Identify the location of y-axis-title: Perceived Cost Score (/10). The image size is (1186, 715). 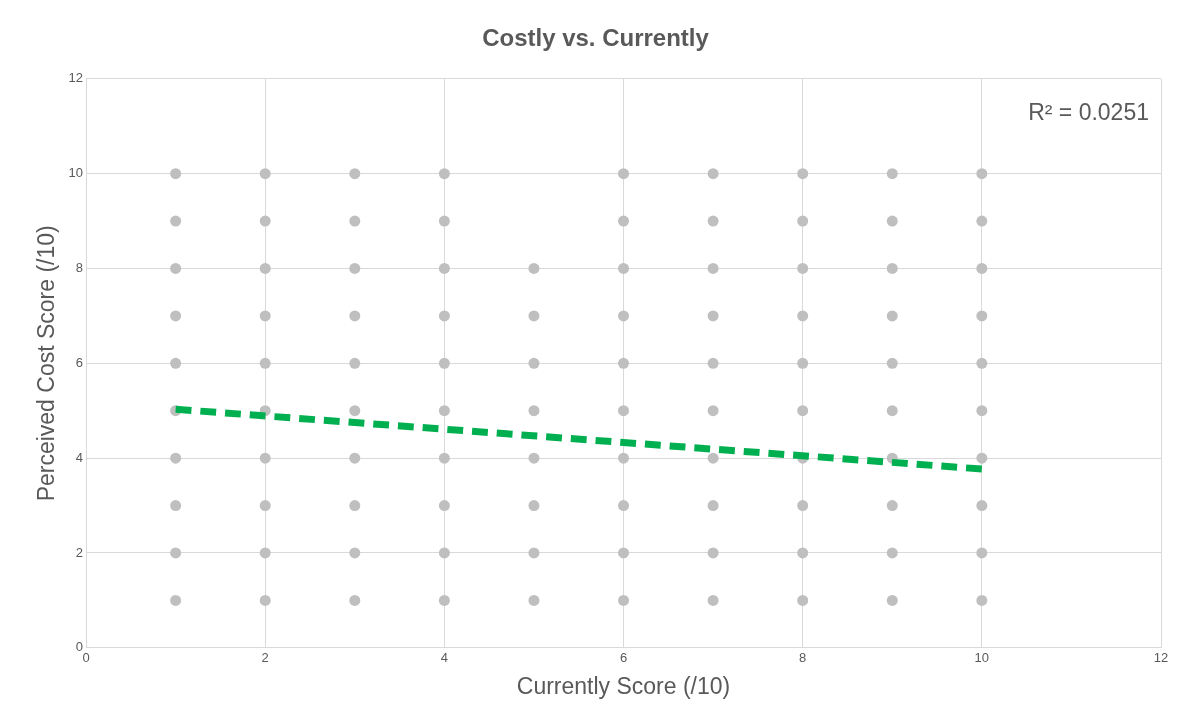
(46, 363).